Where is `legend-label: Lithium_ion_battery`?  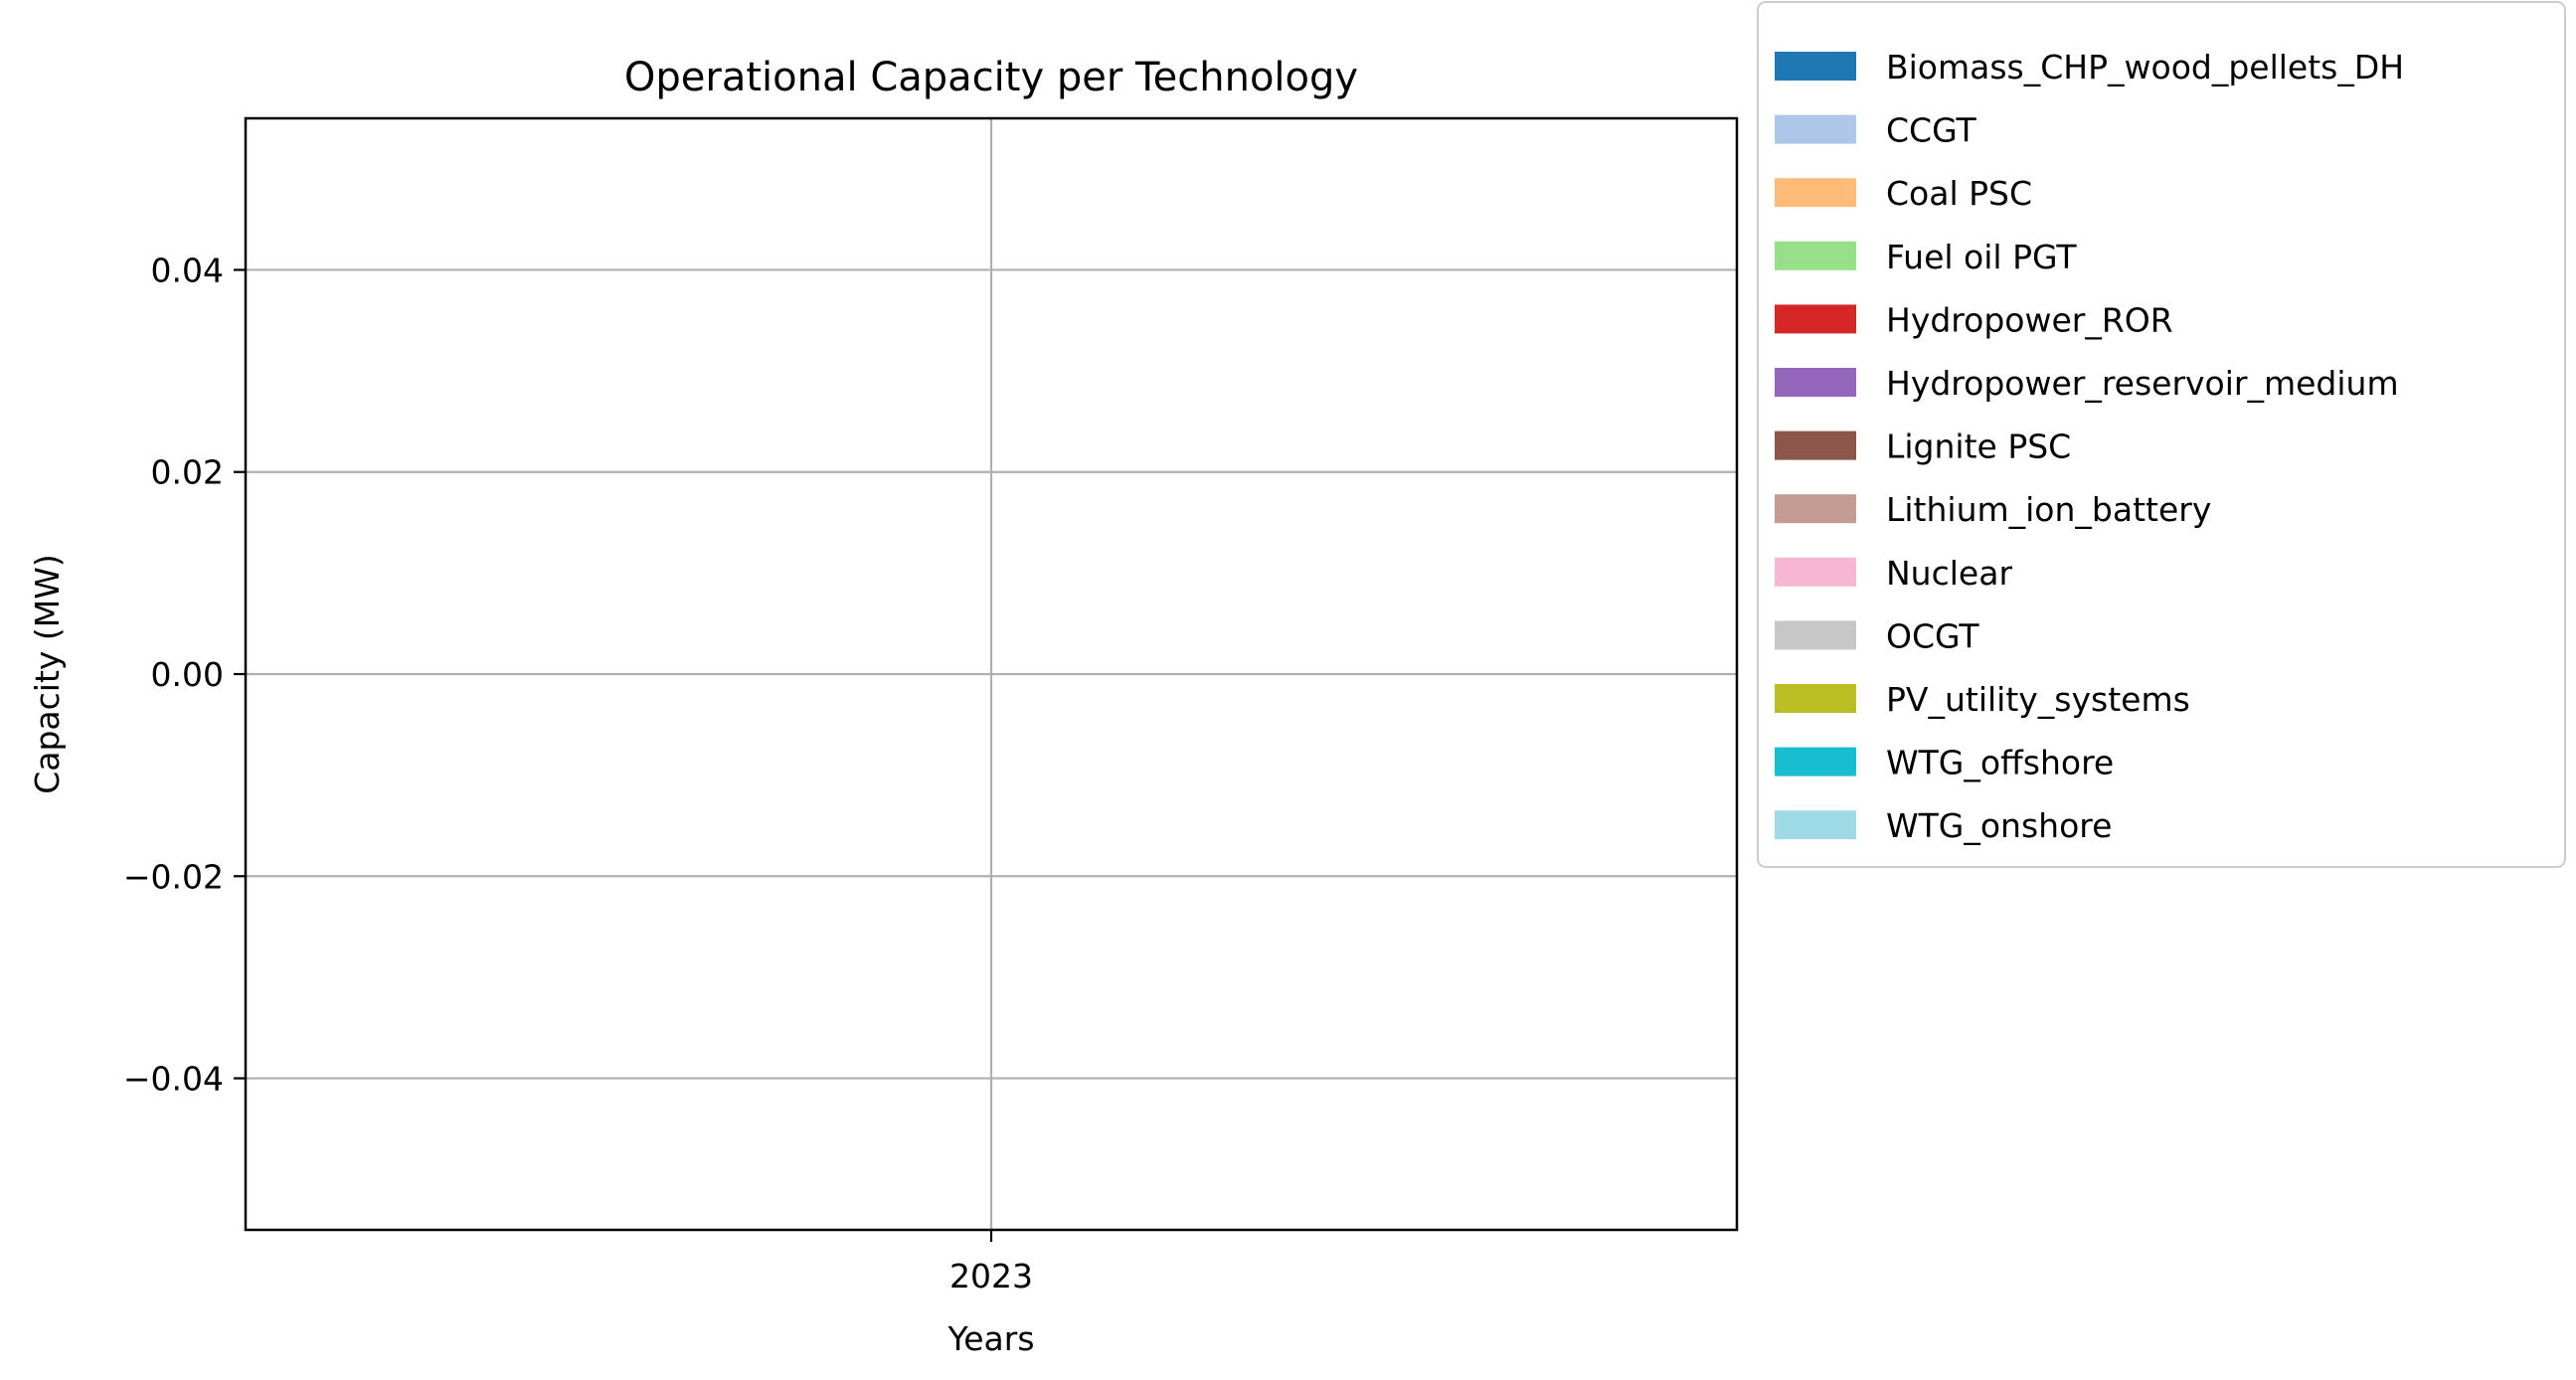
legend-label: Lithium_ion_battery is located at coordinates (2048, 509).